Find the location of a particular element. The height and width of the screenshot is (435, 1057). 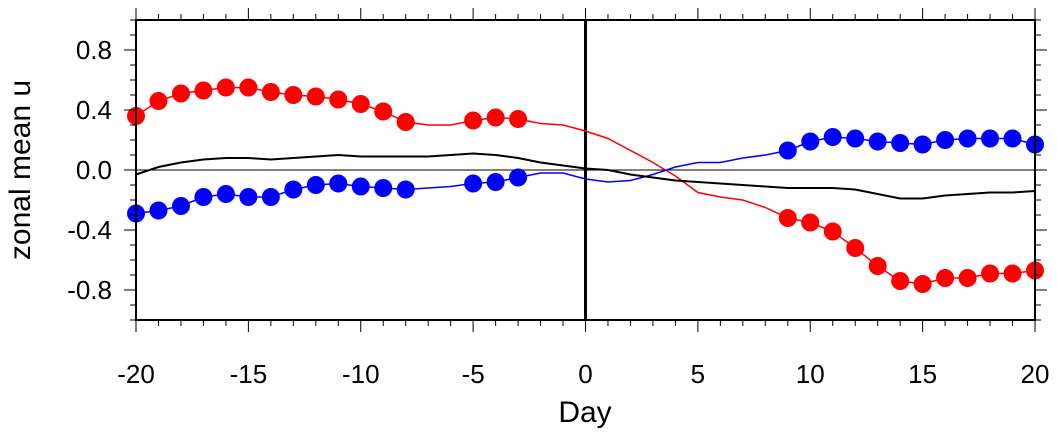

x-tick-label: 10 is located at coordinates (810, 374).